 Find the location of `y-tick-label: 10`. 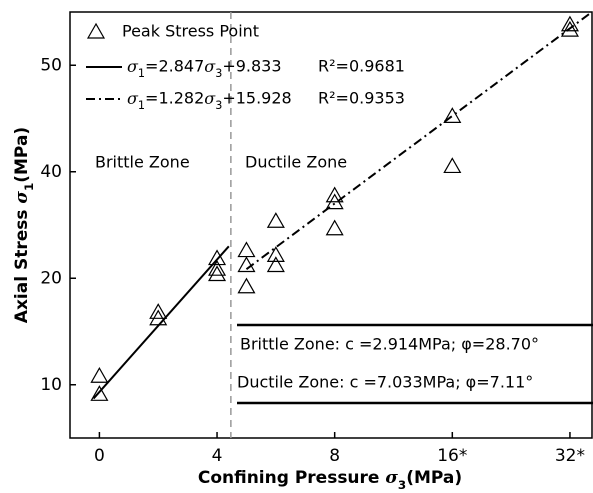

y-tick-label: 10 is located at coordinates (51, 385).